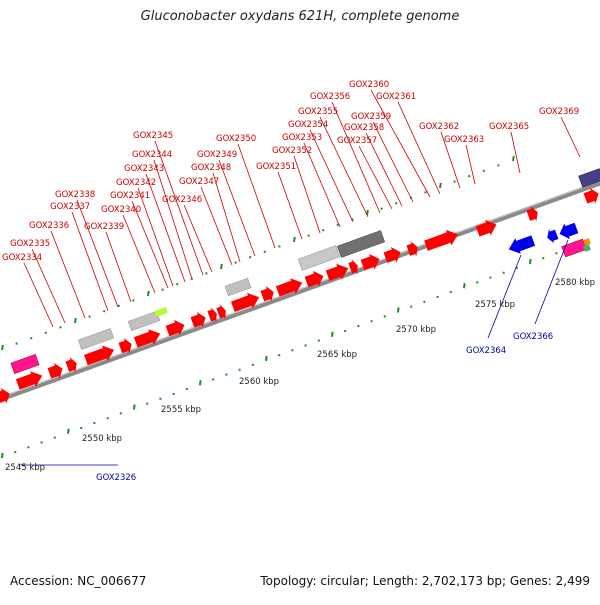 The image size is (600, 605). Describe the element at coordinates (25, 468) in the screenshot. I see `ruler-label: 2545 kbp` at that location.